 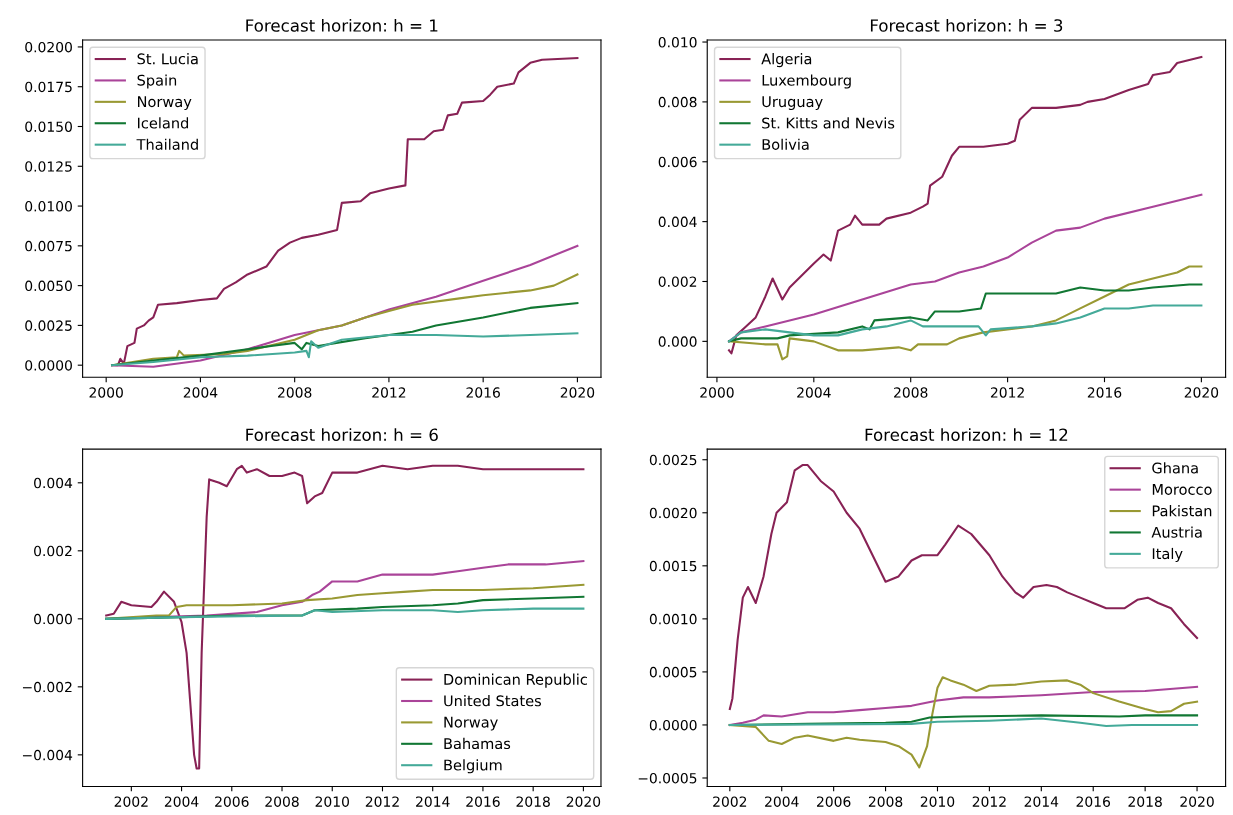 What do you see at coordinates (48, 246) in the screenshot?
I see `y-tick-label: 0.0075` at bounding box center [48, 246].